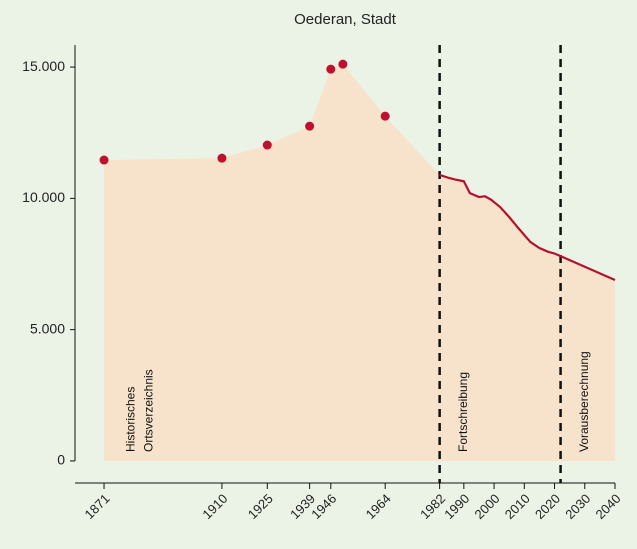  What do you see at coordinates (43, 197) in the screenshot?
I see `y-tick-label: 10.000` at bounding box center [43, 197].